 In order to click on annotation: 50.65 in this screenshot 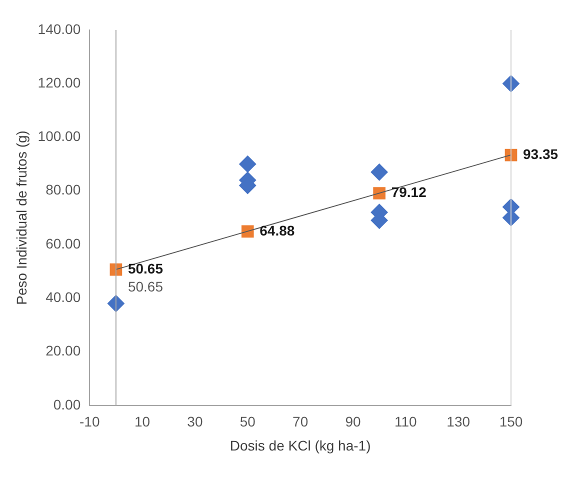, I will do `click(146, 286)`.